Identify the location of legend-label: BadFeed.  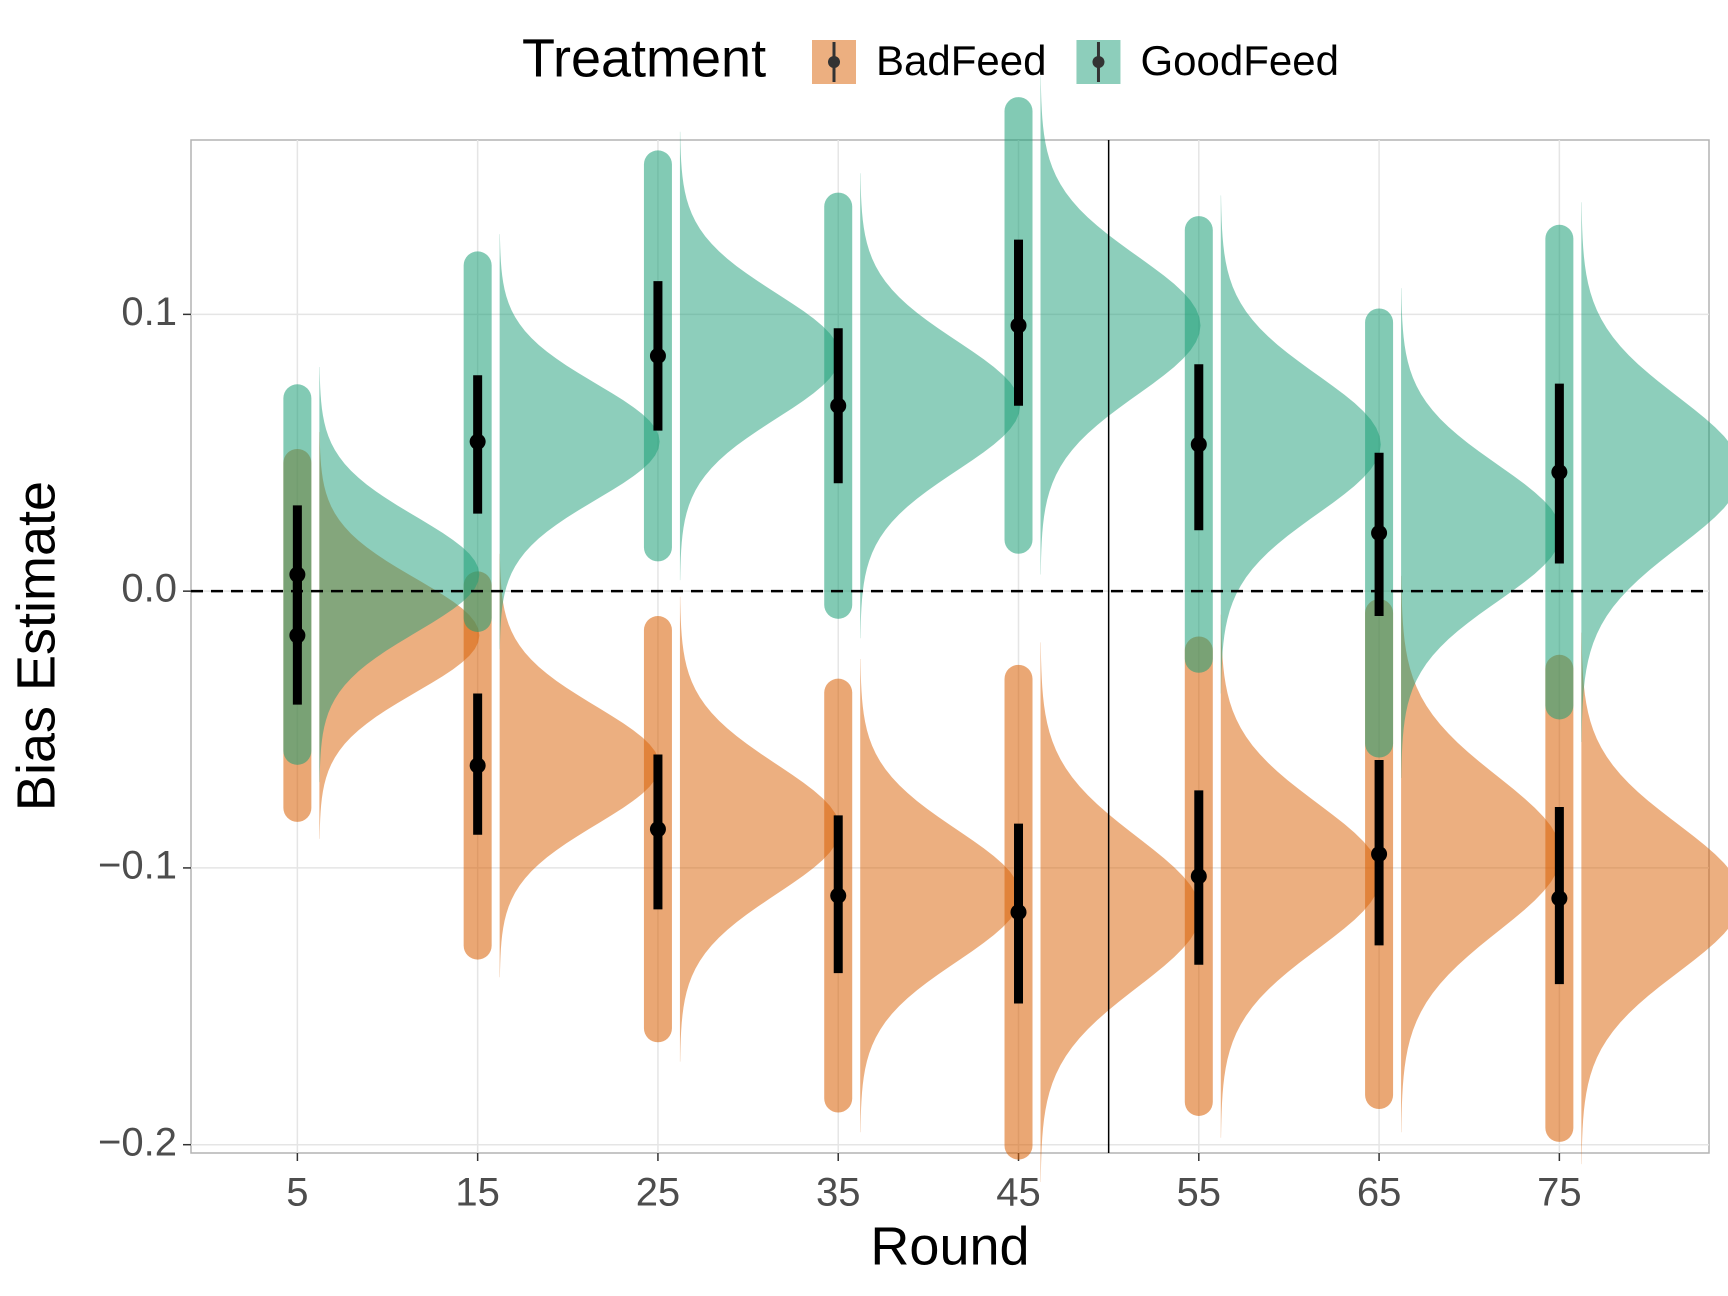
(961, 60).